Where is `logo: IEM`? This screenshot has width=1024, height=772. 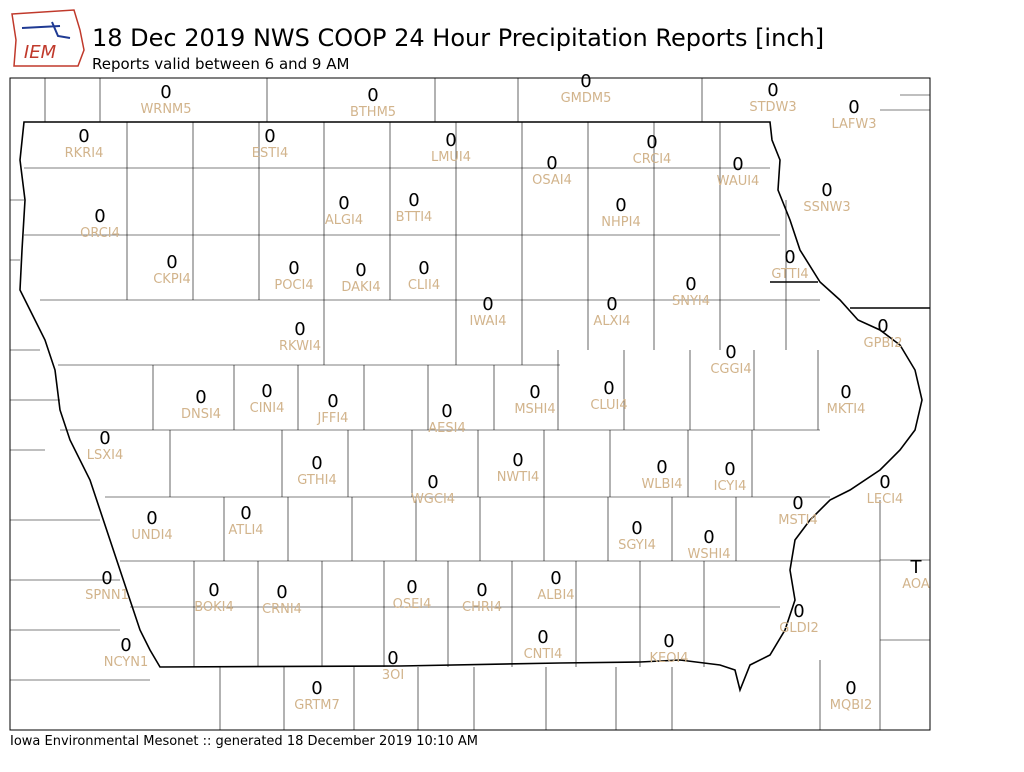
logo: IEM is located at coordinates (48, 38).